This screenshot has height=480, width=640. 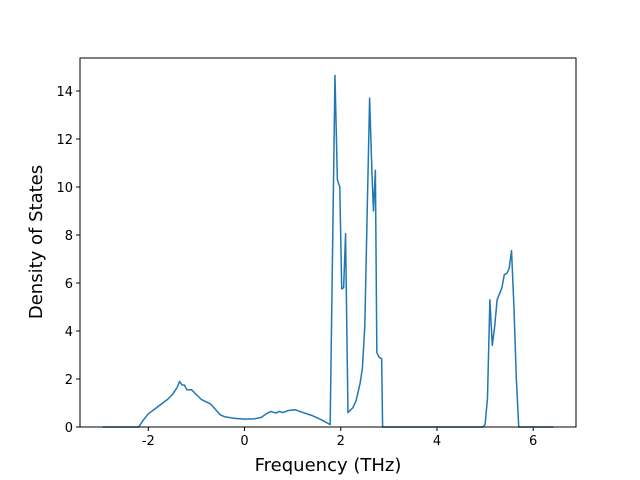 What do you see at coordinates (437, 441) in the screenshot?
I see `x-tick-label: 4` at bounding box center [437, 441].